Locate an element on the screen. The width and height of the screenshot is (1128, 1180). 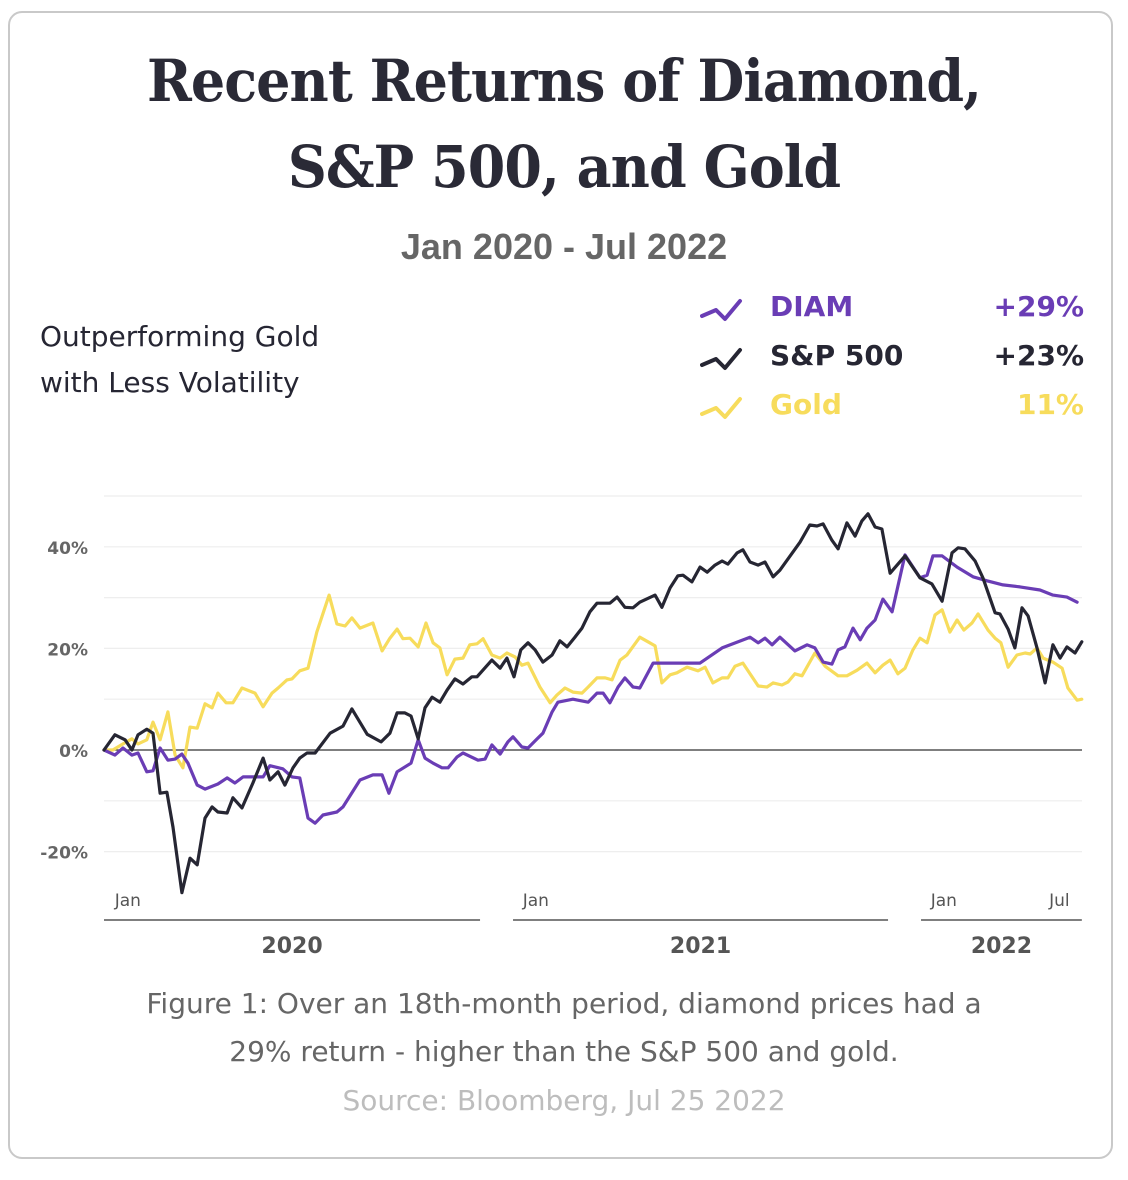
x-axis-ticks: Jan Jan Jan Jul is located at coordinates (592, 901).